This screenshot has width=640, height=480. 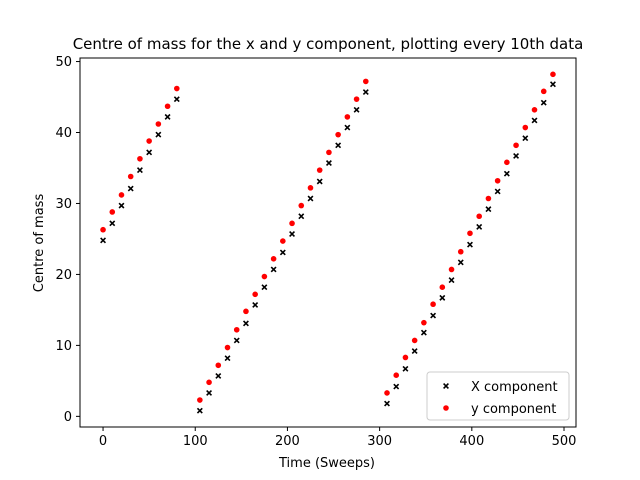 I want to click on legend-x-component-marker, so click(x=446, y=386).